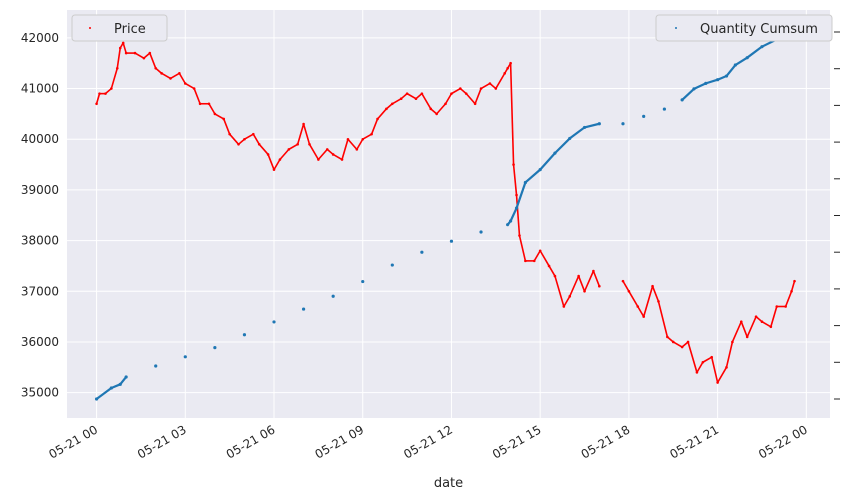 This screenshot has height=504, width=853. I want to click on legend-quantity-cumsum-label: Quantity Cumsum, so click(759, 29).